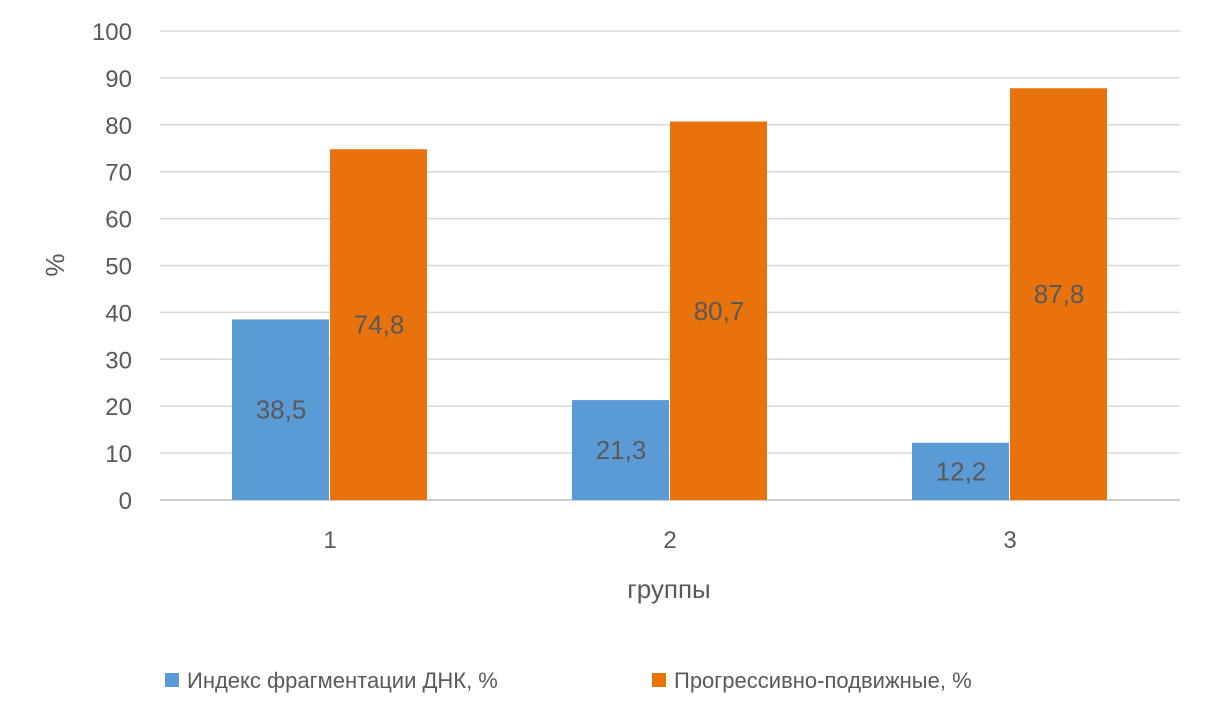 The width and height of the screenshot is (1205, 712). Describe the element at coordinates (118, 173) in the screenshot. I see `y-tick-label: 70` at that location.